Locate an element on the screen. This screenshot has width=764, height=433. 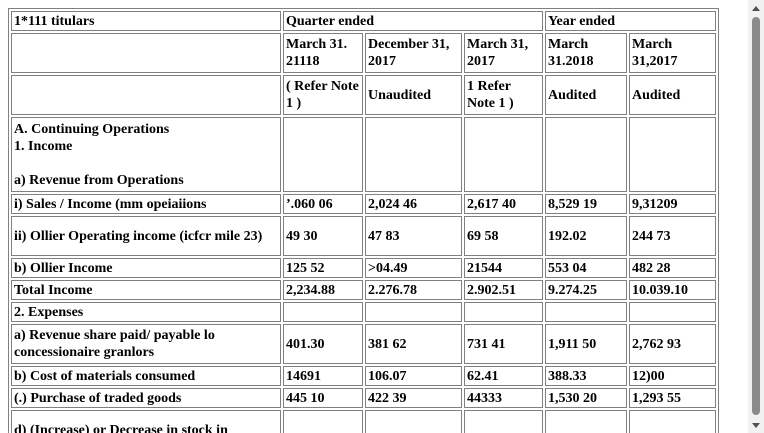
value-cell: 106.07 is located at coordinates (413, 376).